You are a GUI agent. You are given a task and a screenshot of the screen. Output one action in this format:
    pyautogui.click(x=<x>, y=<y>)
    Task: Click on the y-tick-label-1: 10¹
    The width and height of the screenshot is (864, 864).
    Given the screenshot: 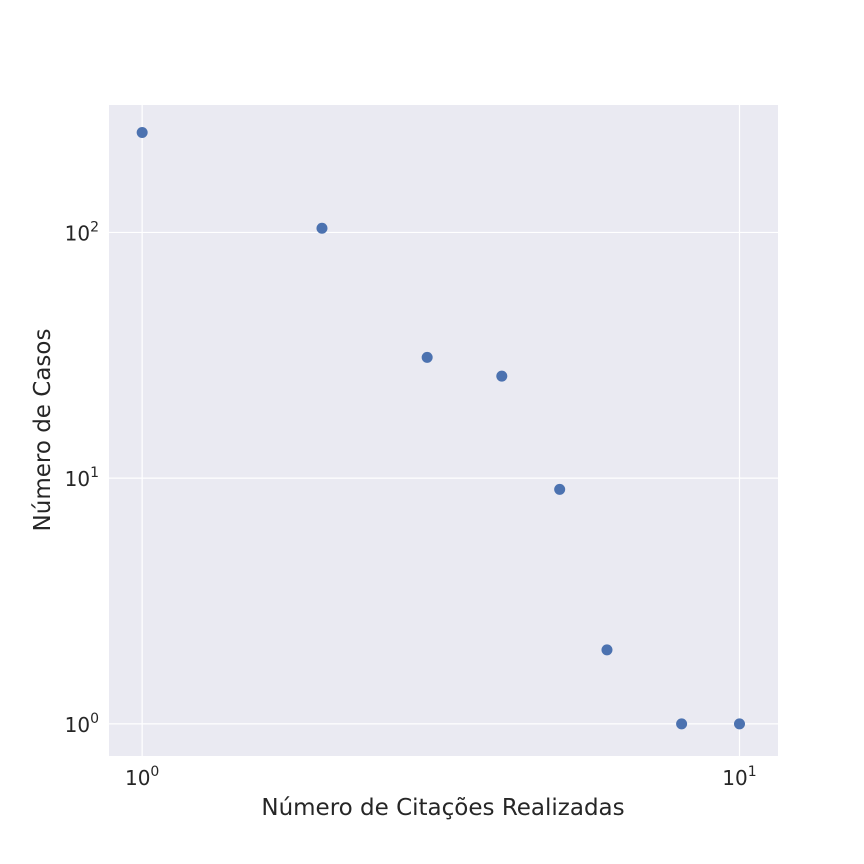 What is the action you would take?
    pyautogui.click(x=82, y=478)
    